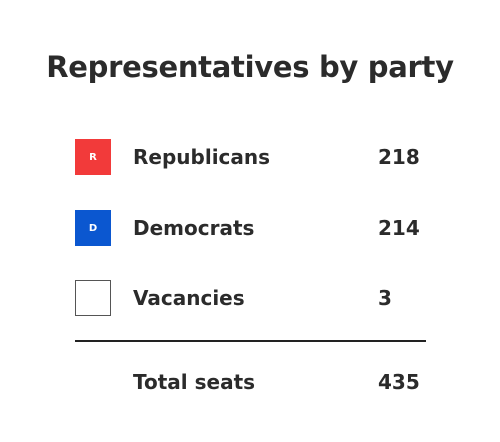  What do you see at coordinates (189, 298) in the screenshot?
I see `row-label: Vacancies` at bounding box center [189, 298].